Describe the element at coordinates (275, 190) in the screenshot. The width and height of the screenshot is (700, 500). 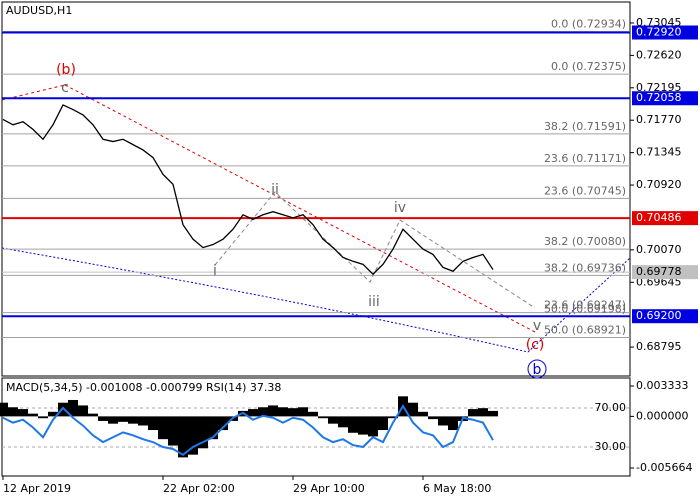
I see `wave-label: ii` at that location.